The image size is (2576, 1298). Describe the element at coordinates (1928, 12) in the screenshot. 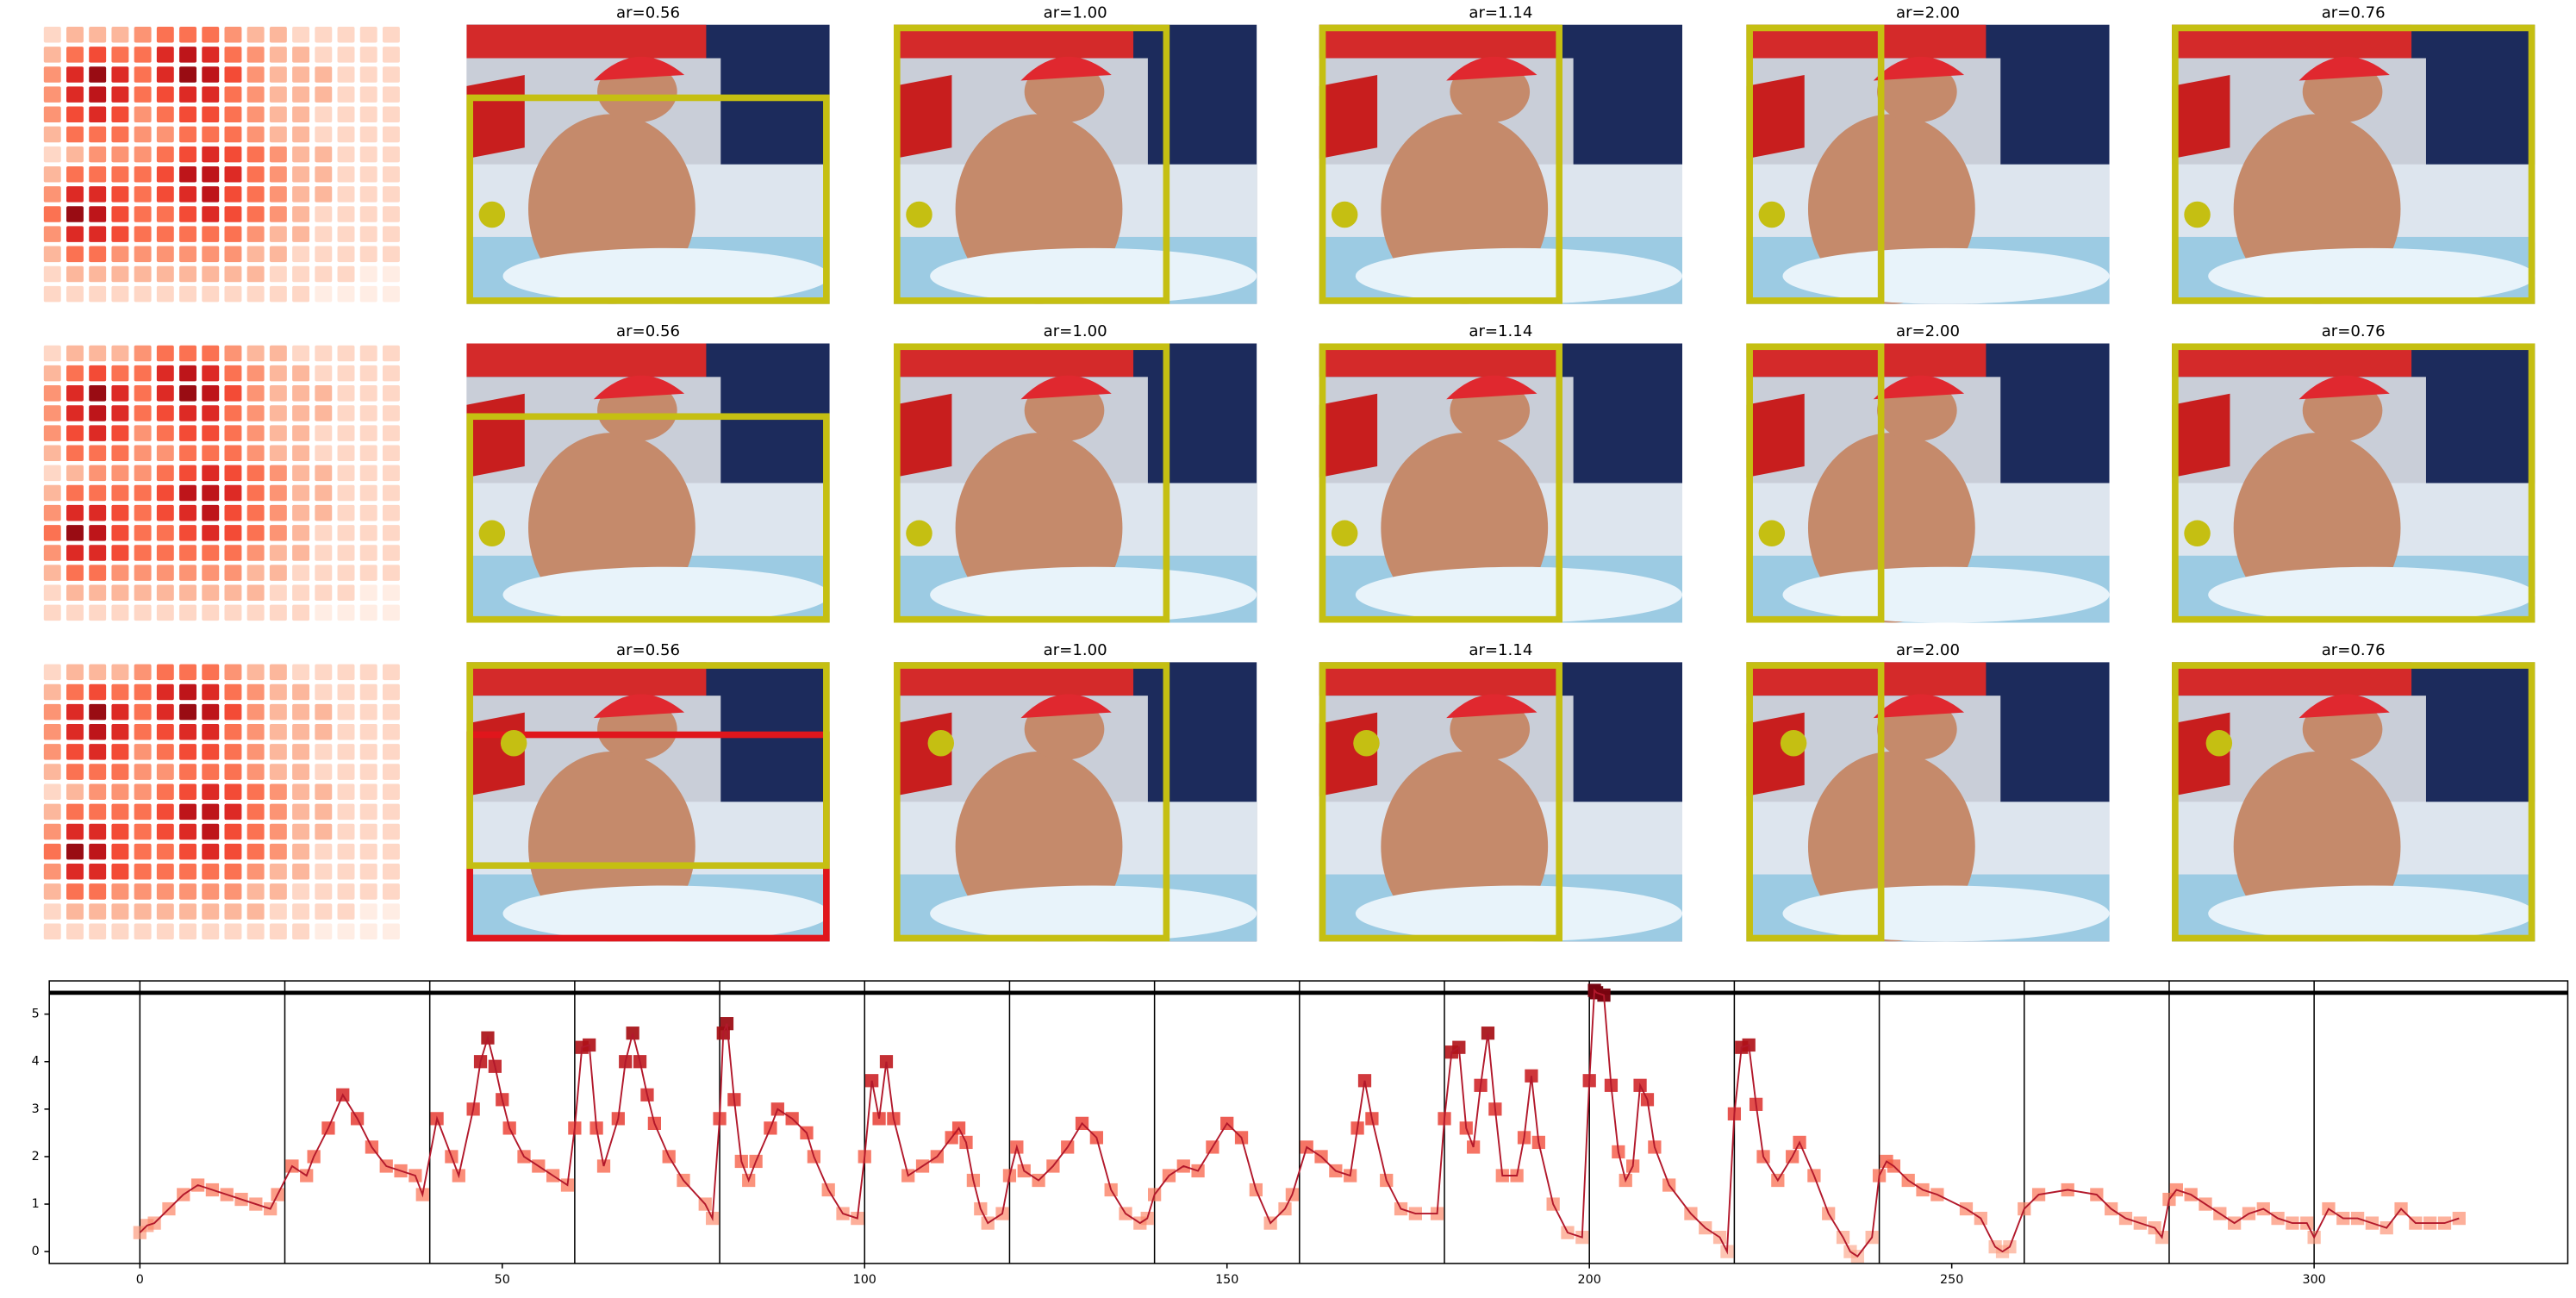

I see `panel-title: ar=2.00` at that location.